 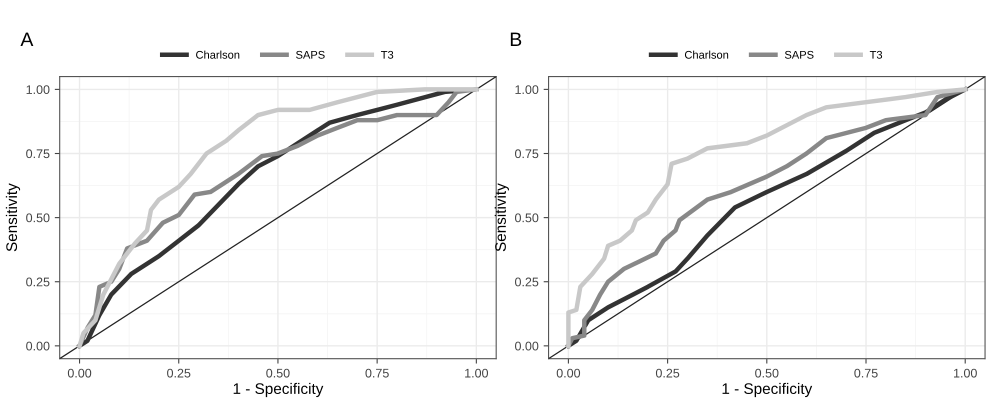 What do you see at coordinates (516, 39) in the screenshot?
I see `chart-title: B` at bounding box center [516, 39].